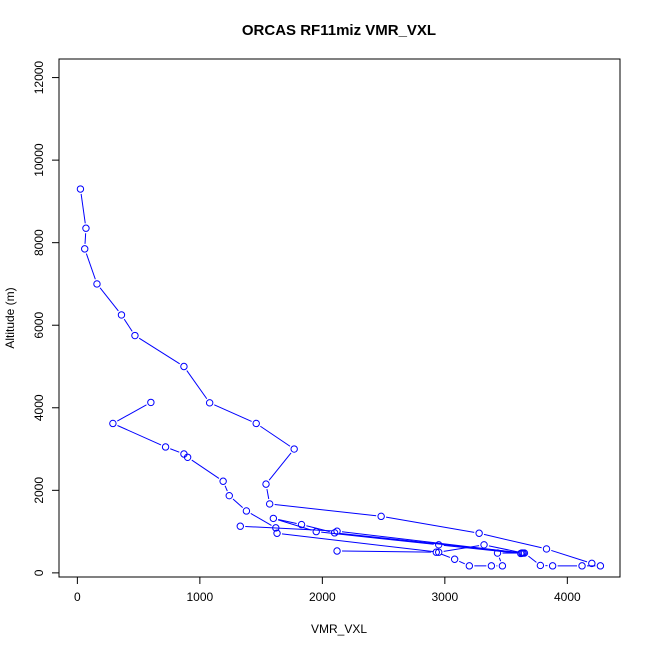 Image resolution: width=650 pixels, height=650 pixels. Describe the element at coordinates (567, 597) in the screenshot. I see `x-tick-label-4: 4000` at that location.